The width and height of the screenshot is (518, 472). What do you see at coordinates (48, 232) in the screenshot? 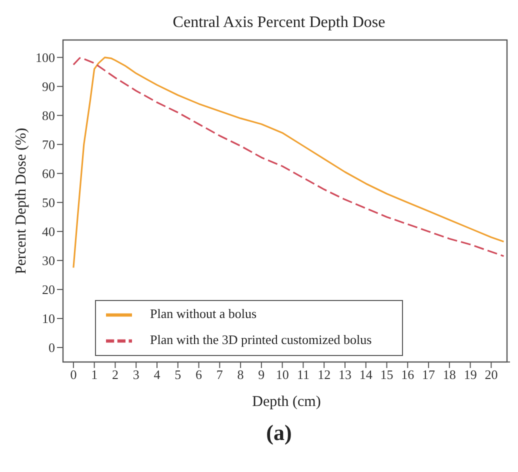
I see `y-tick-label: 40` at bounding box center [48, 232].